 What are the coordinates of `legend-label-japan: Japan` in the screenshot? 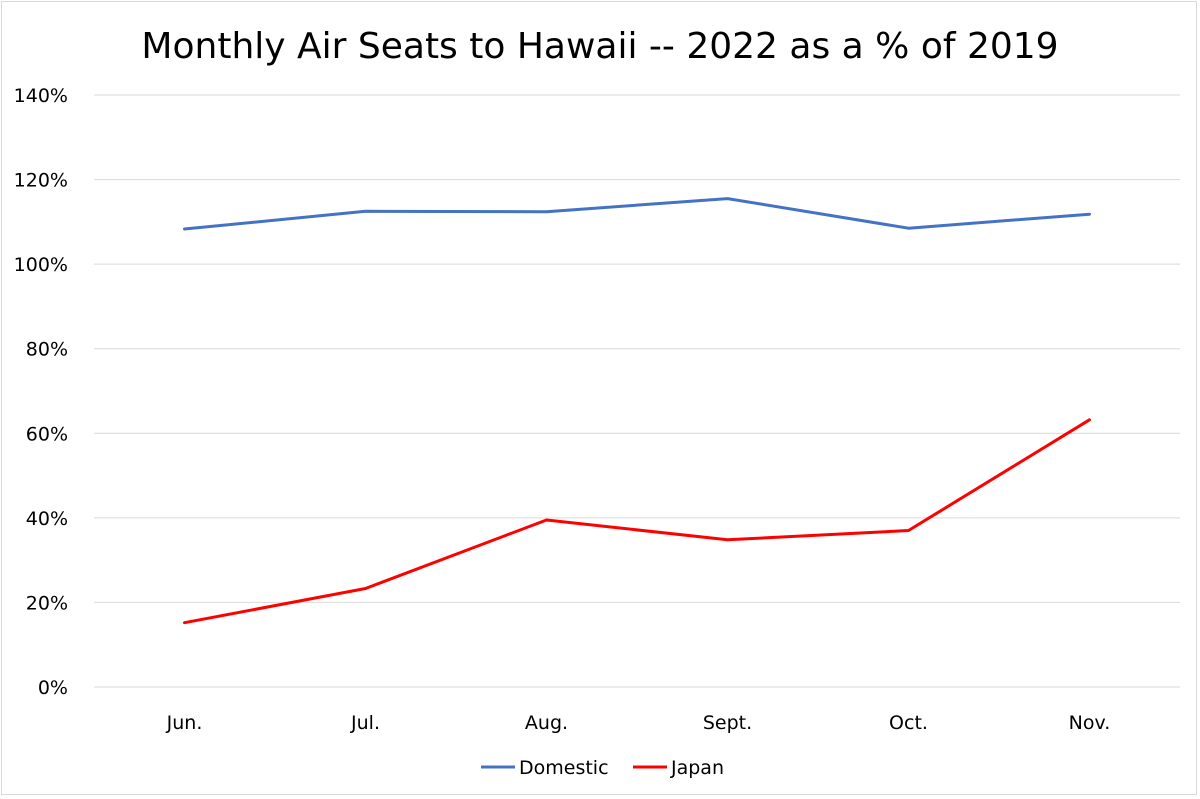 It's located at (697, 768).